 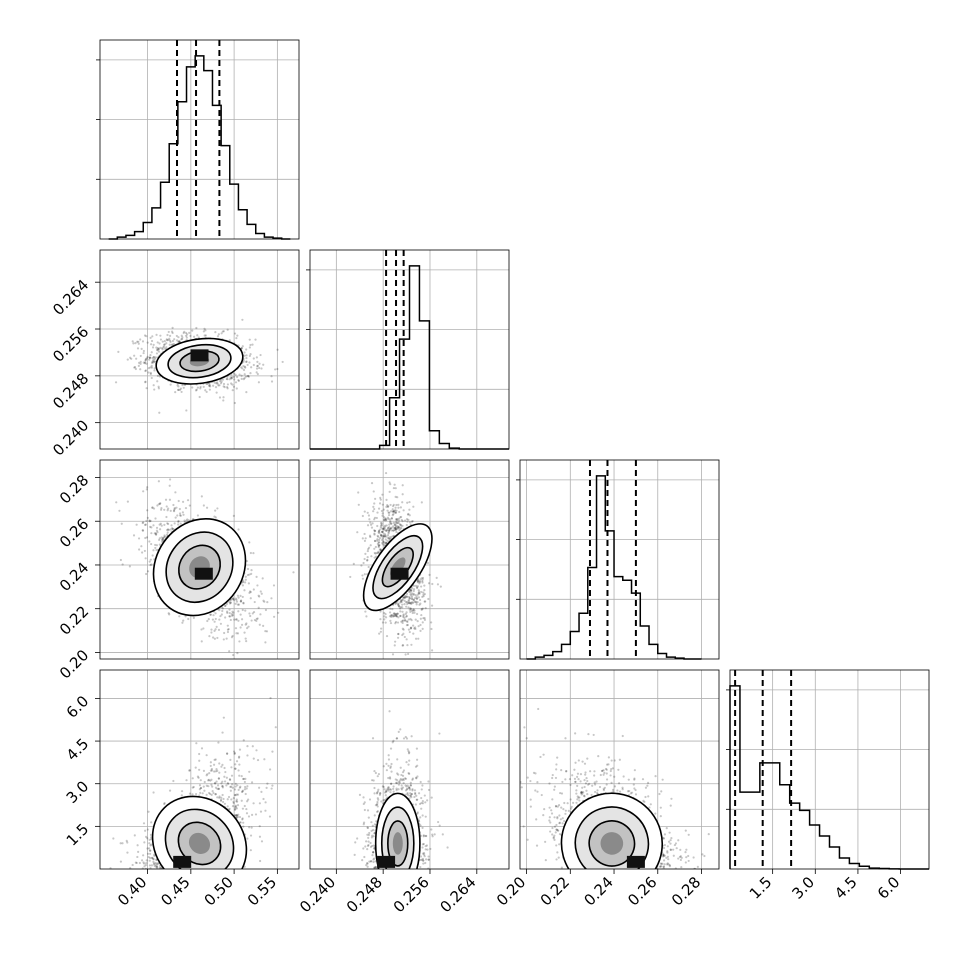 What do you see at coordinates (829, 769) in the screenshot?
I see `panel-frame` at bounding box center [829, 769].